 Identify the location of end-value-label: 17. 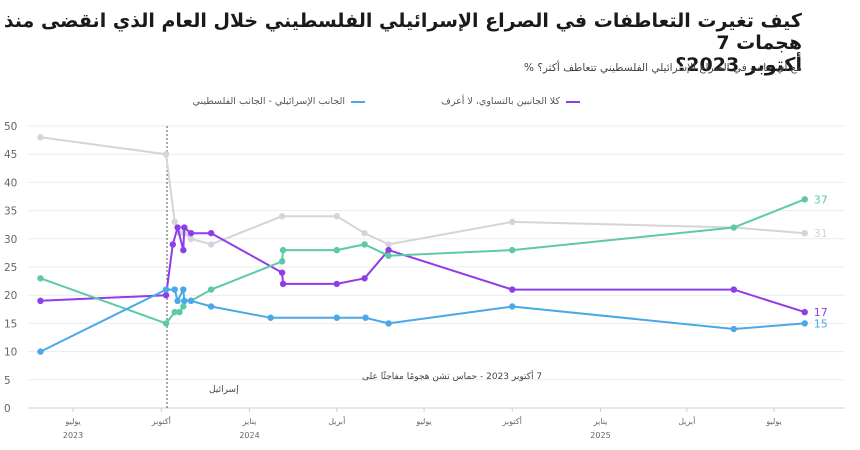
(821, 312).